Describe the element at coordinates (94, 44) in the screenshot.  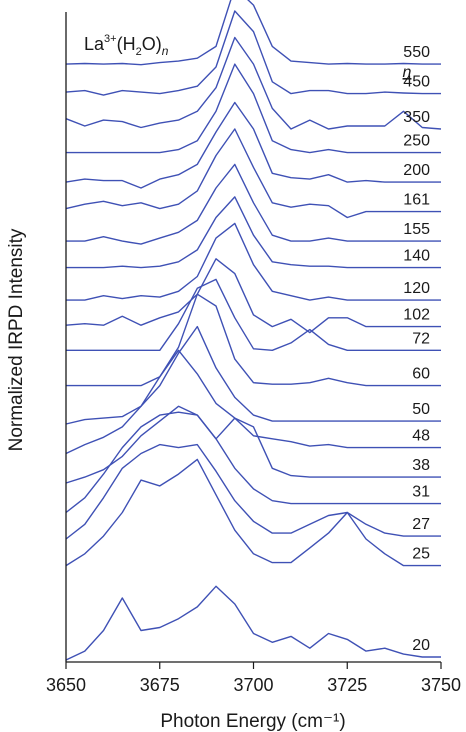
I see `title-base: La` at that location.